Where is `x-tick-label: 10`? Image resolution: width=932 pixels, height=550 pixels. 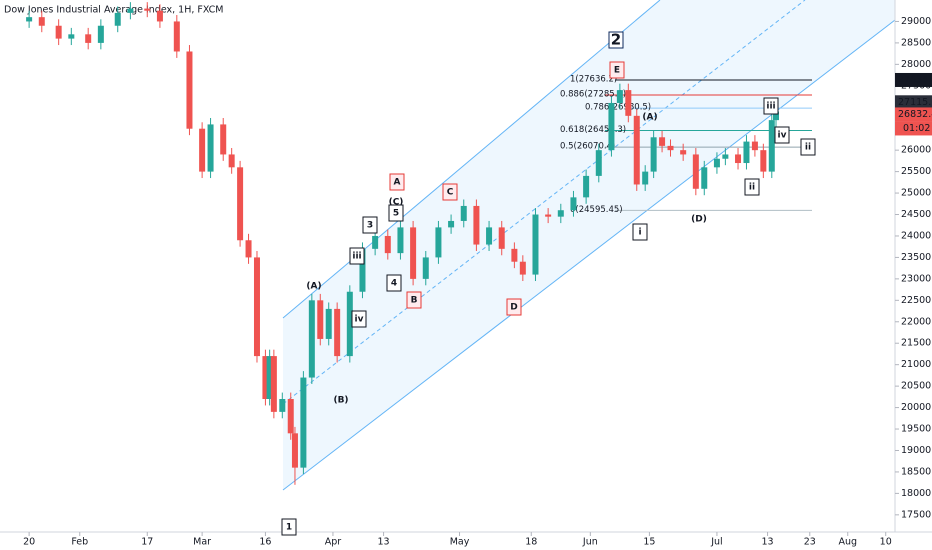 x-tick-label: 10 is located at coordinates (886, 542).